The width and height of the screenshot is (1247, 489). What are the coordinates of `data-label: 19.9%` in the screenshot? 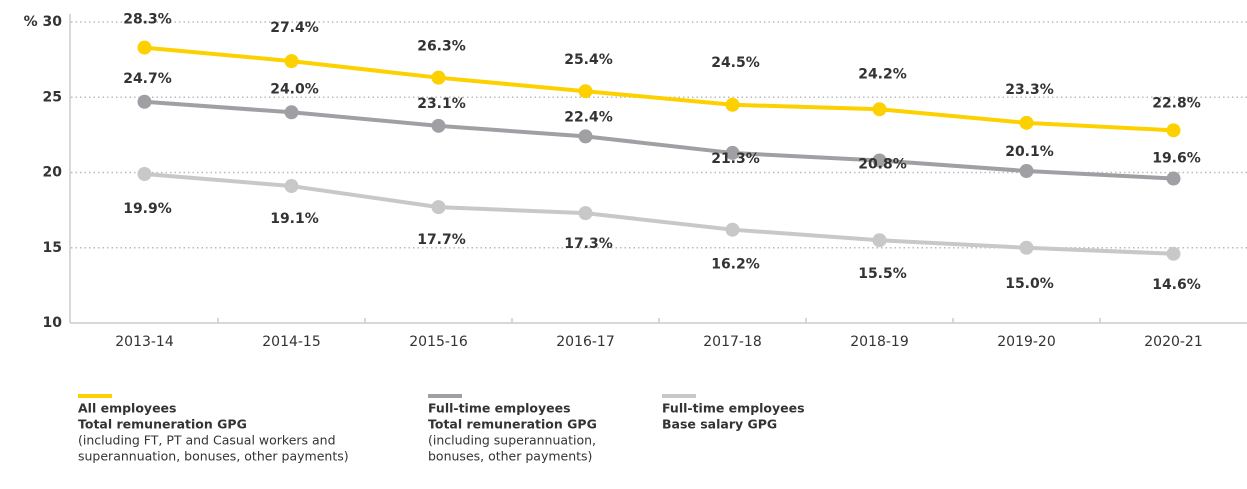 It's located at (147, 209).